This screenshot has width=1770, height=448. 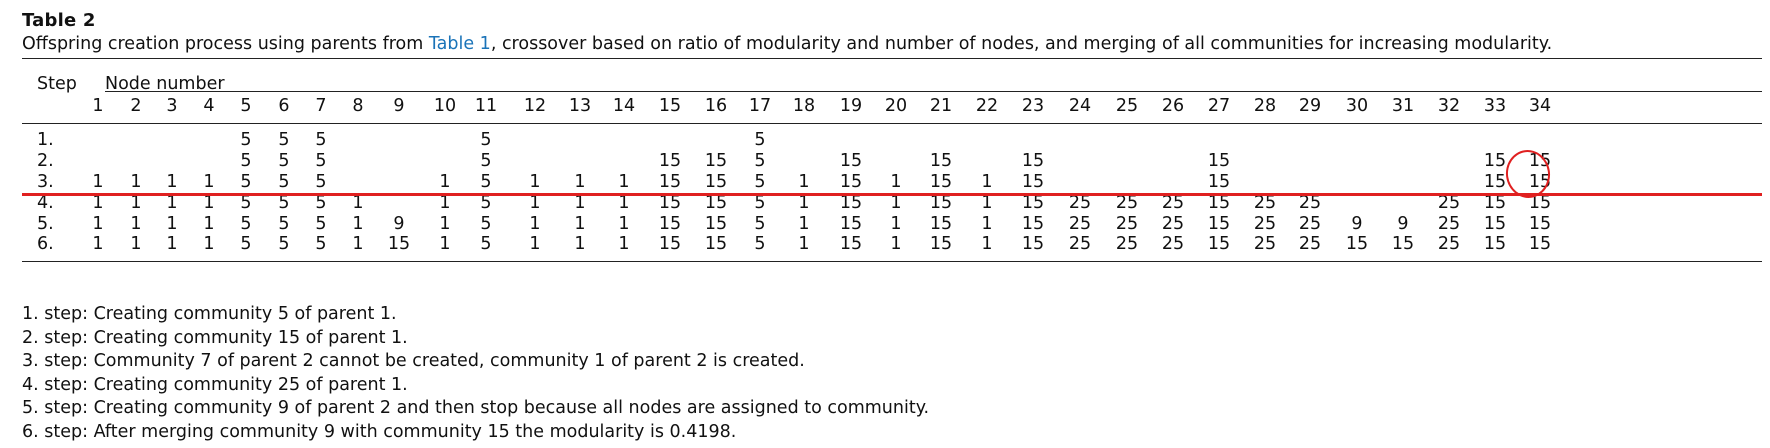 I want to click on step-label: 3., so click(x=45, y=182).